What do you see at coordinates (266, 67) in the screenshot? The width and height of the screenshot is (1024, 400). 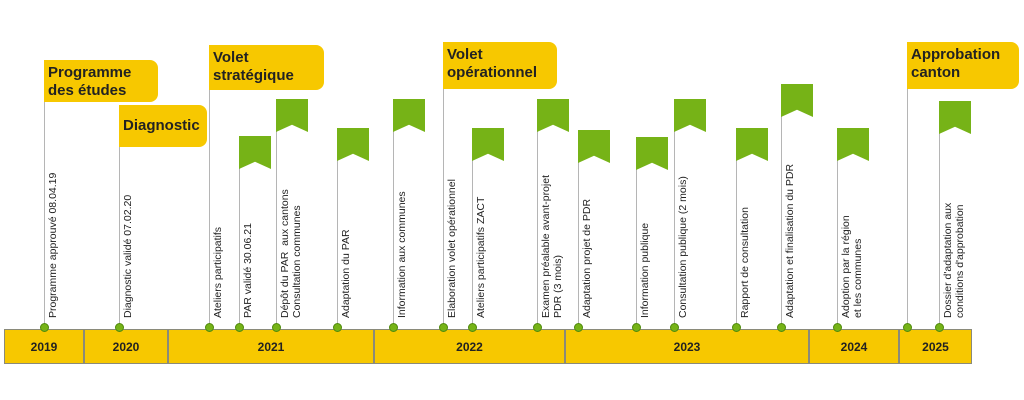 I see `phase-strategique: Volet stratégique` at bounding box center [266, 67].